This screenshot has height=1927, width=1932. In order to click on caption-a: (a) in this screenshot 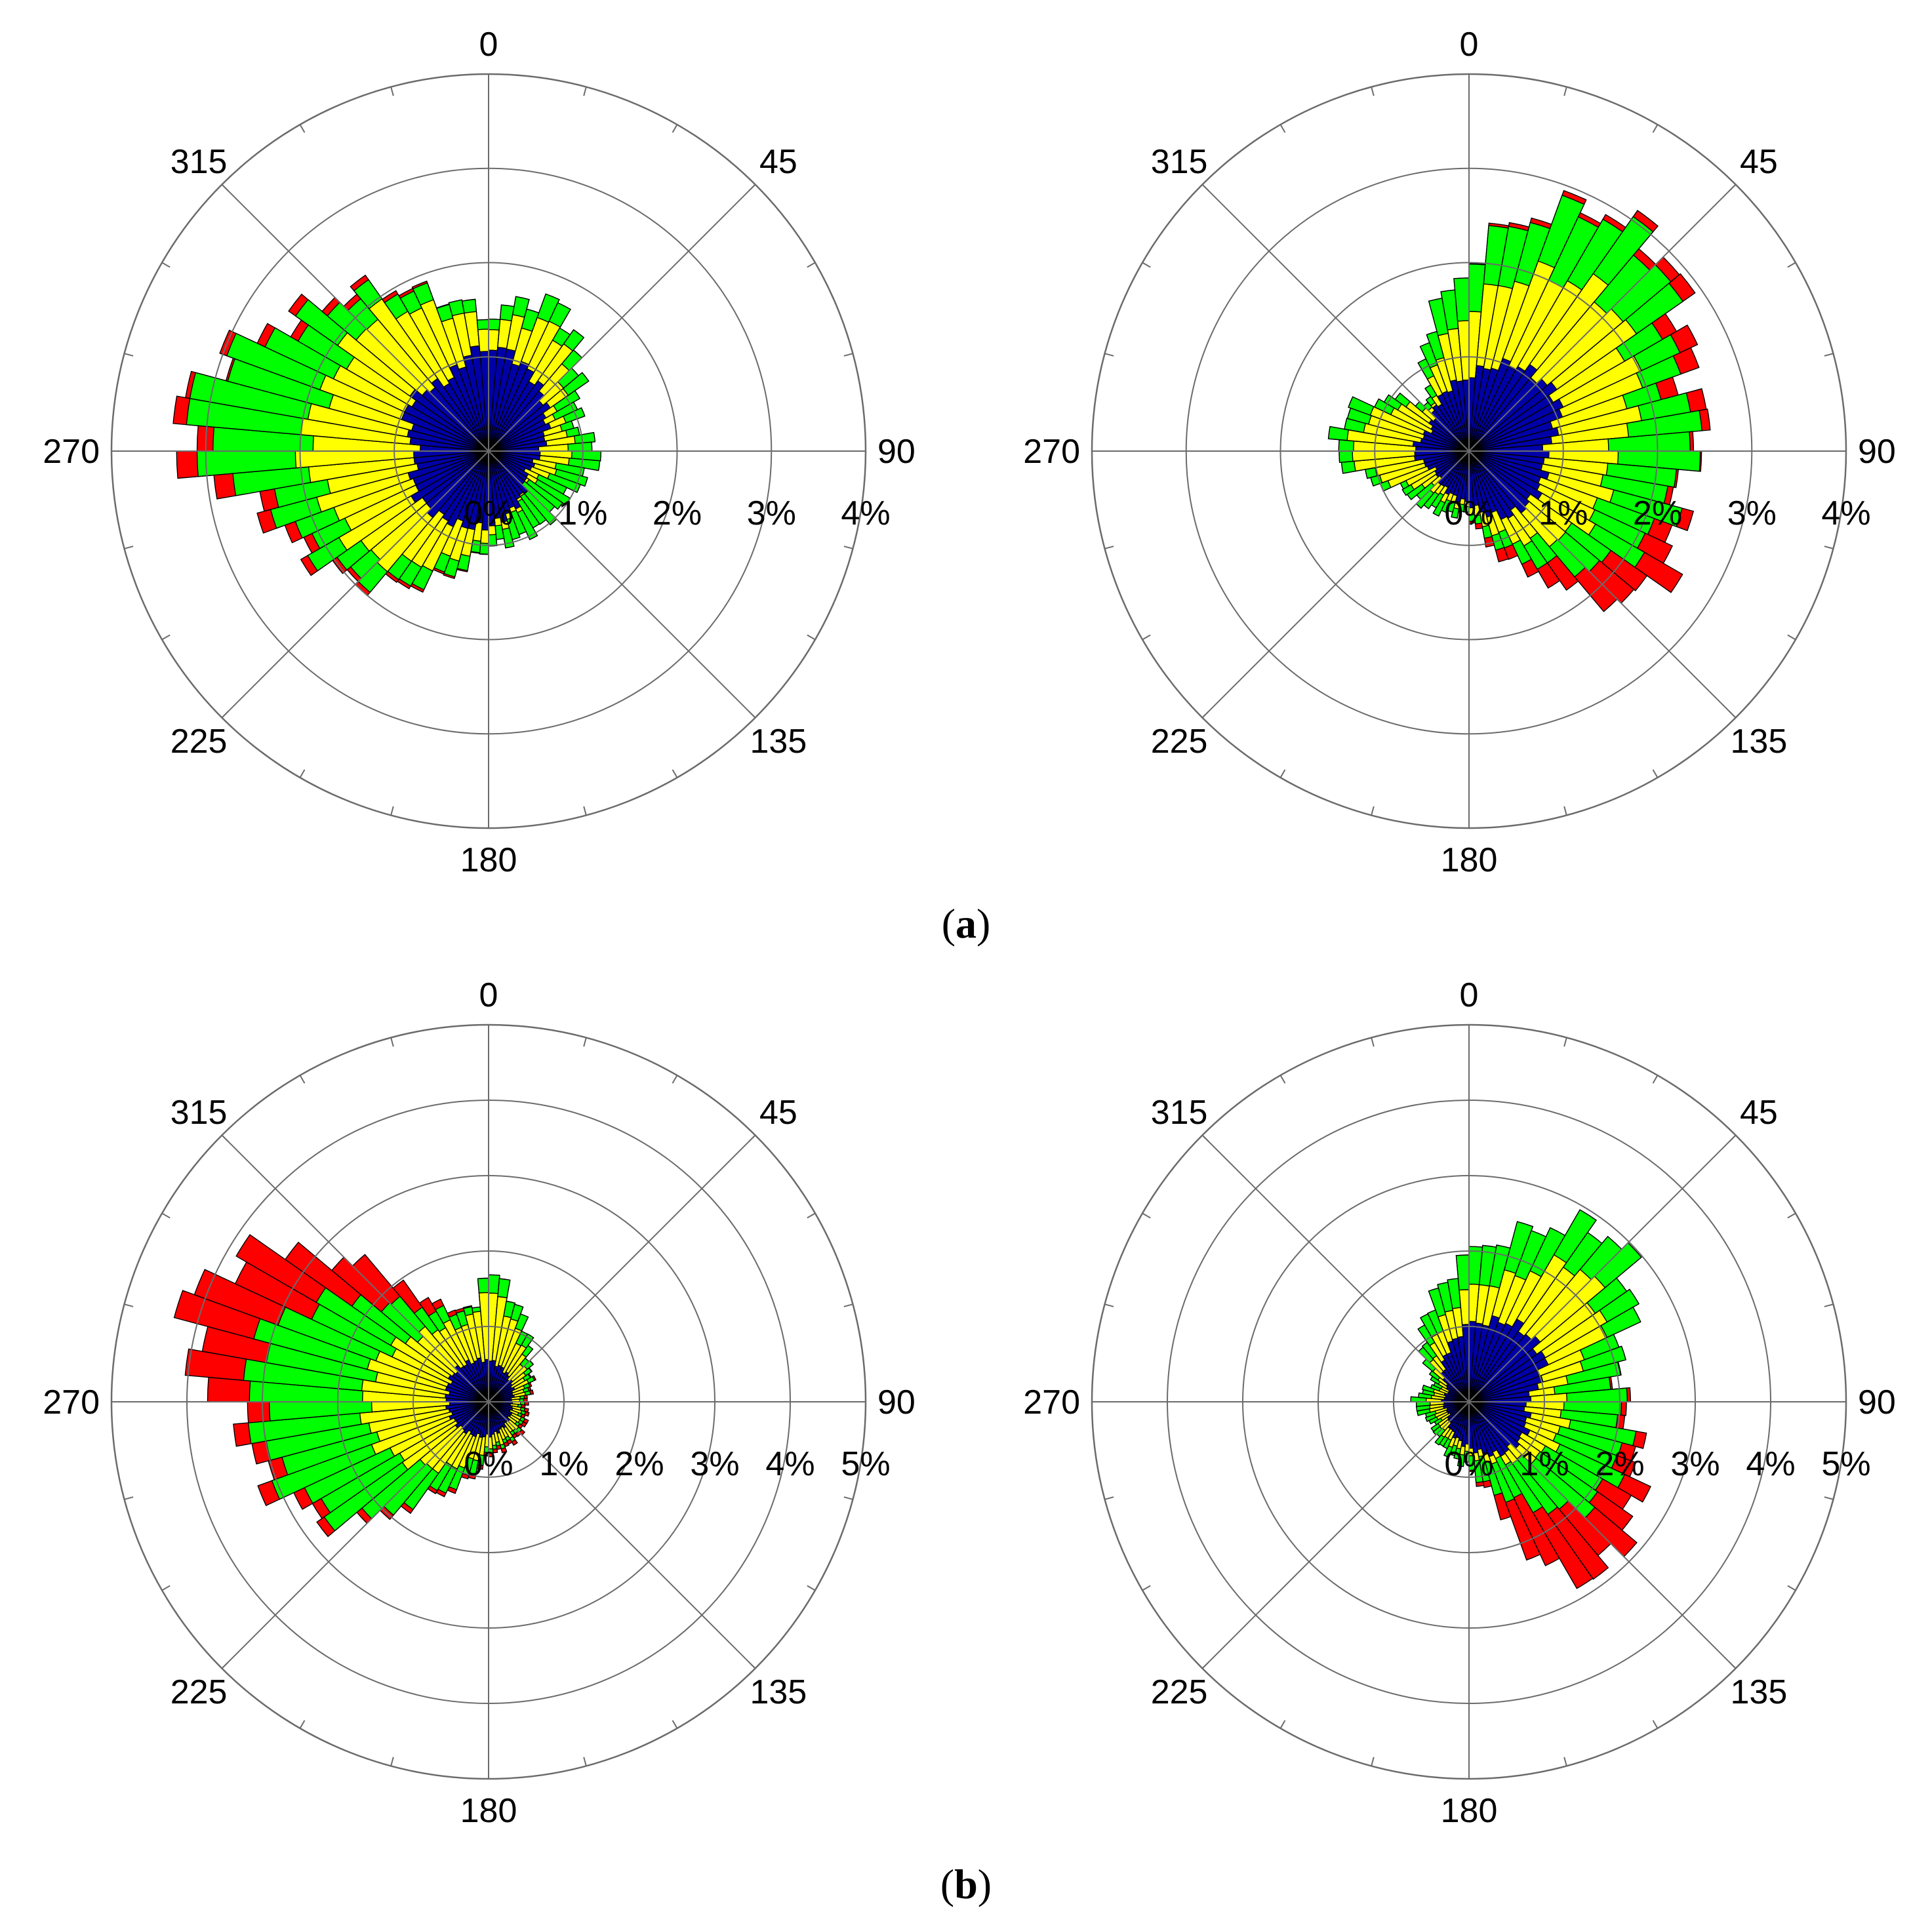, I will do `click(967, 923)`.